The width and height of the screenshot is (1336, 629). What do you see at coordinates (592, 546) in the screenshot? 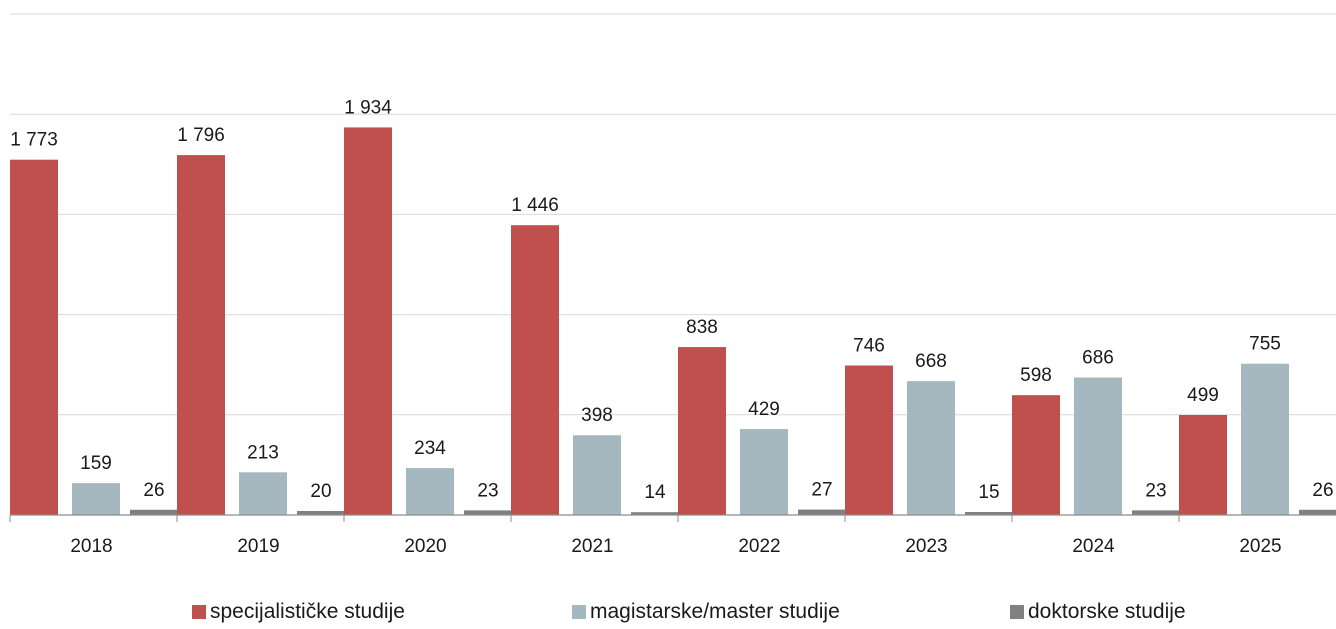
I see `x-tick-label: 2021` at bounding box center [592, 546].